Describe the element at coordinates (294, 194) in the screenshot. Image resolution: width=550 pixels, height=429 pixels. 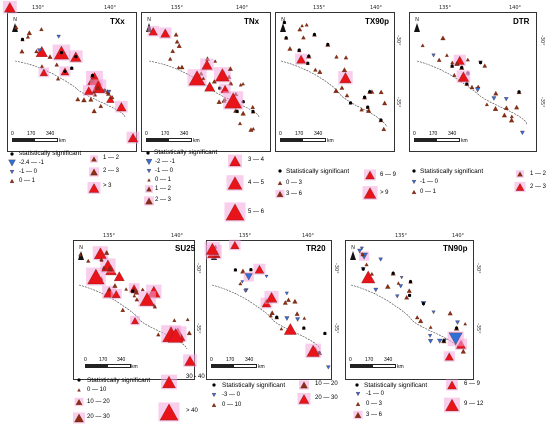
I see `legend-item: 3 — 6` at that location.